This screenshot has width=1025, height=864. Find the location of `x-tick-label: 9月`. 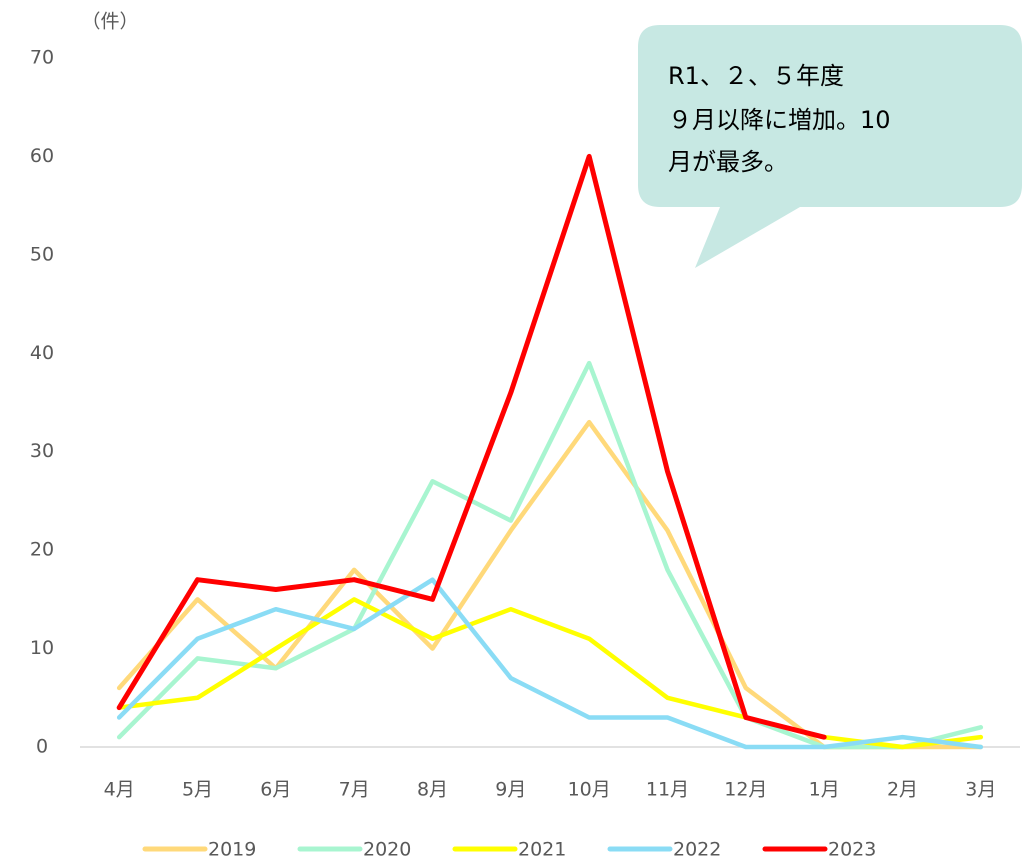

x-tick-label: 9月 is located at coordinates (510, 790).